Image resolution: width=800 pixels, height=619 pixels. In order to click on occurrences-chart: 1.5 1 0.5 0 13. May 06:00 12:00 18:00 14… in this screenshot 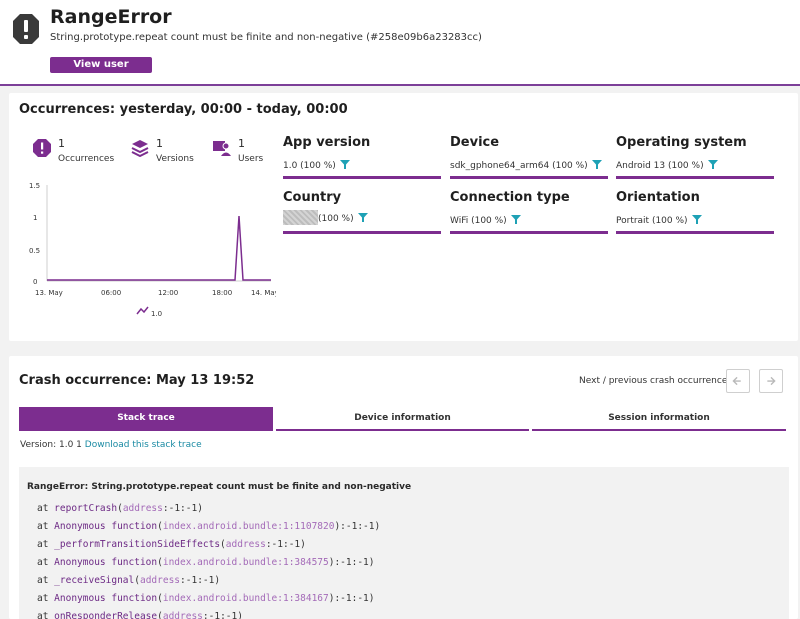, I will do `click(152, 250)`.